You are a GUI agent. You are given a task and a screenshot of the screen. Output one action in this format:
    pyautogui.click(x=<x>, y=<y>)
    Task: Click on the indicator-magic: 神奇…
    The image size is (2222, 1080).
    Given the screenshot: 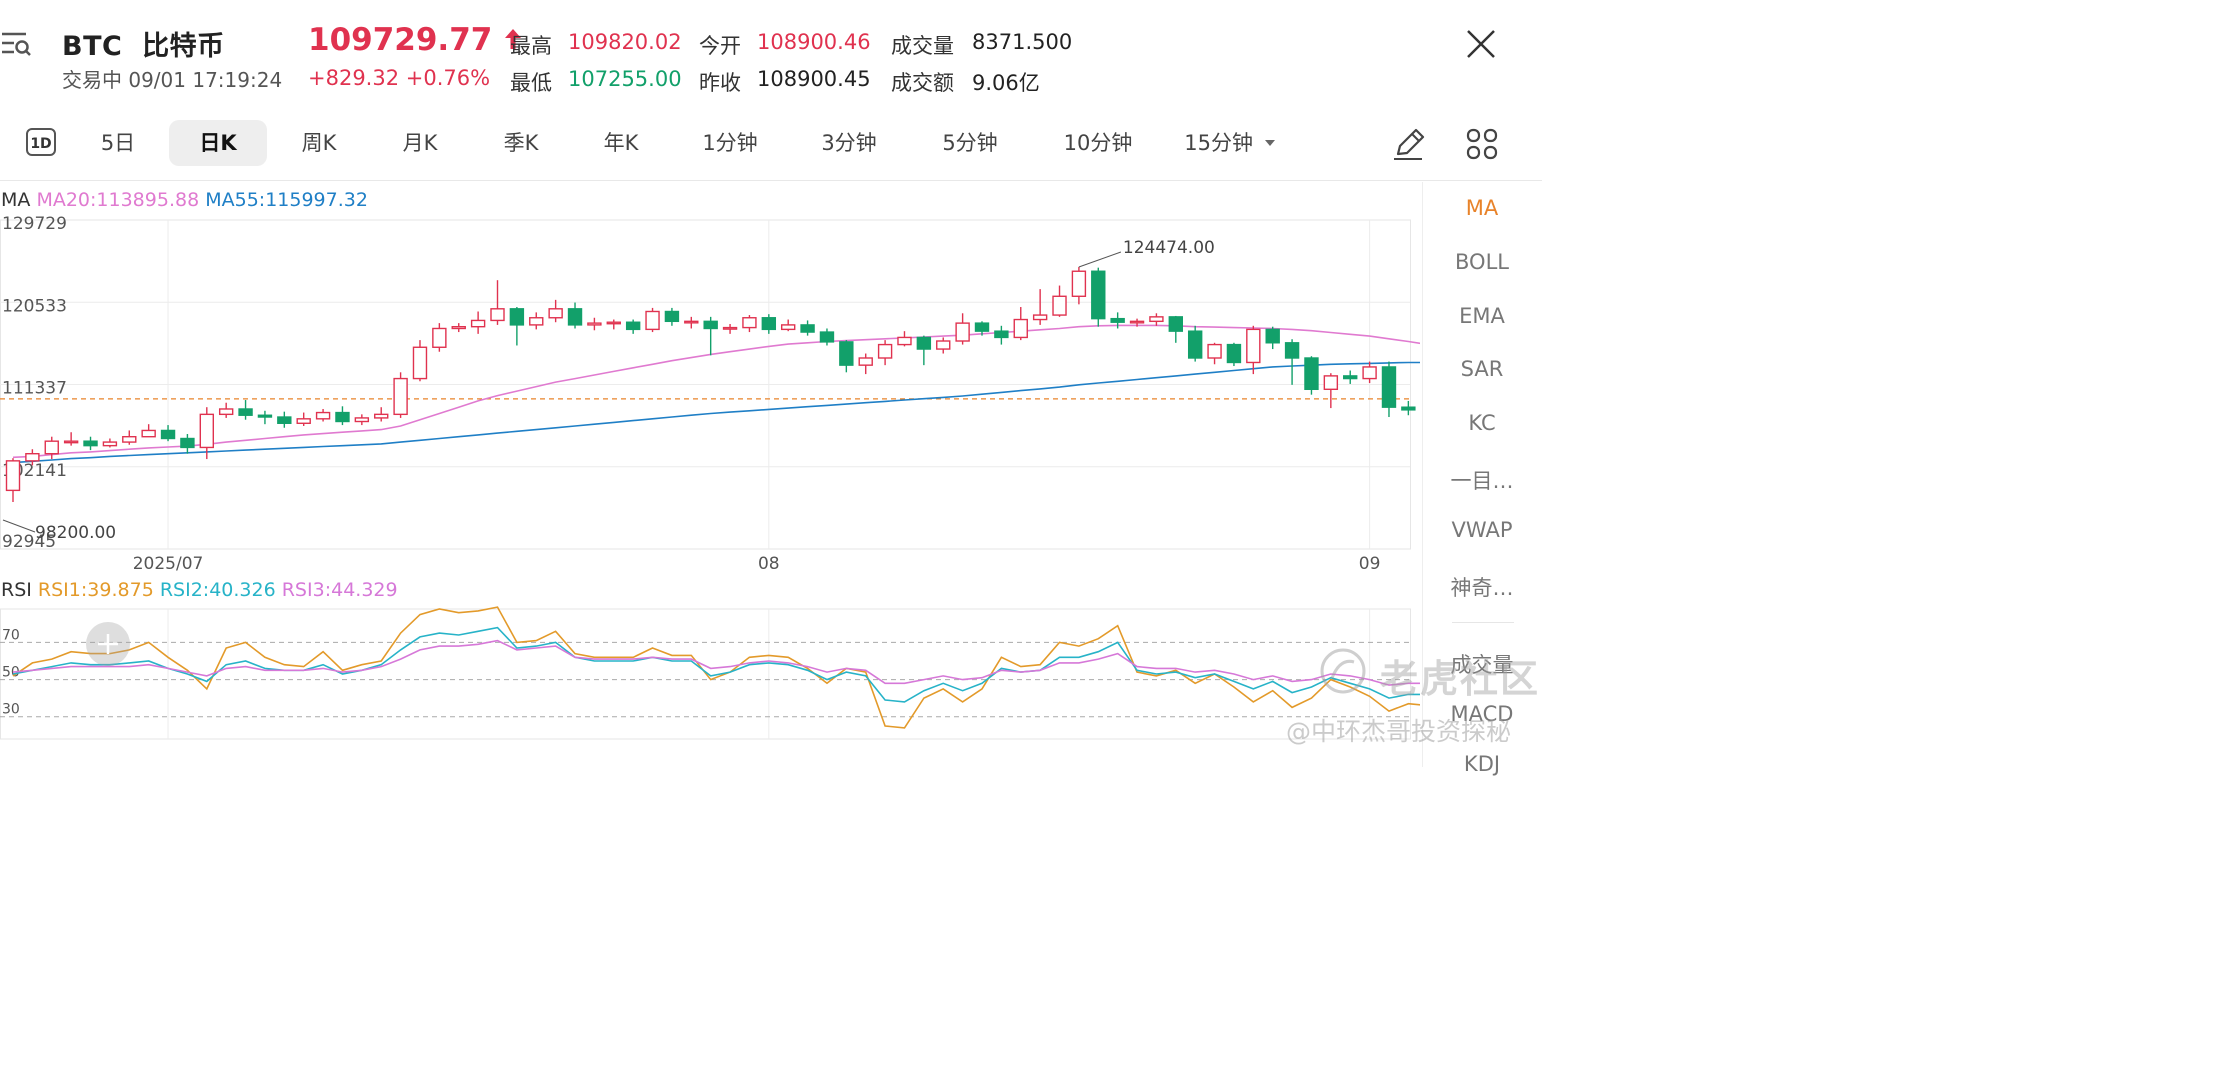 What is the action you would take?
    pyautogui.click(x=1482, y=588)
    